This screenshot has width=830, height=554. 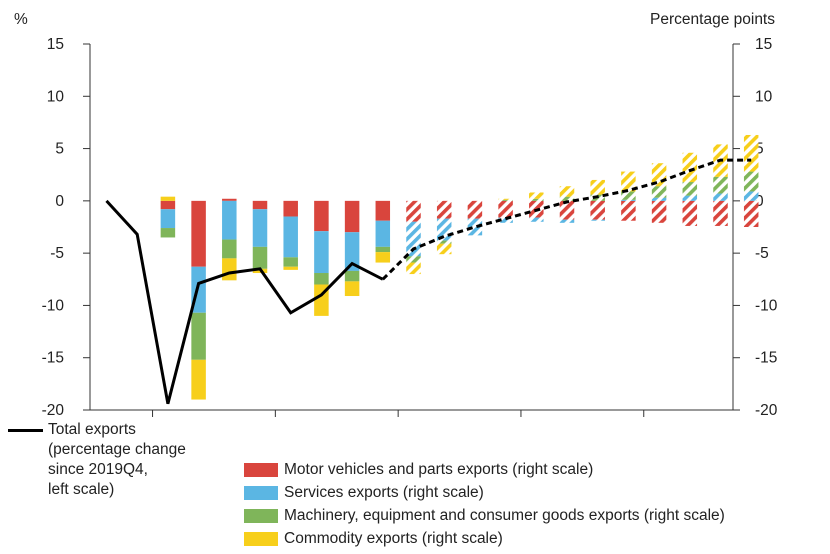 I want to click on legend-line-label-4: left scale), so click(x=81, y=489).